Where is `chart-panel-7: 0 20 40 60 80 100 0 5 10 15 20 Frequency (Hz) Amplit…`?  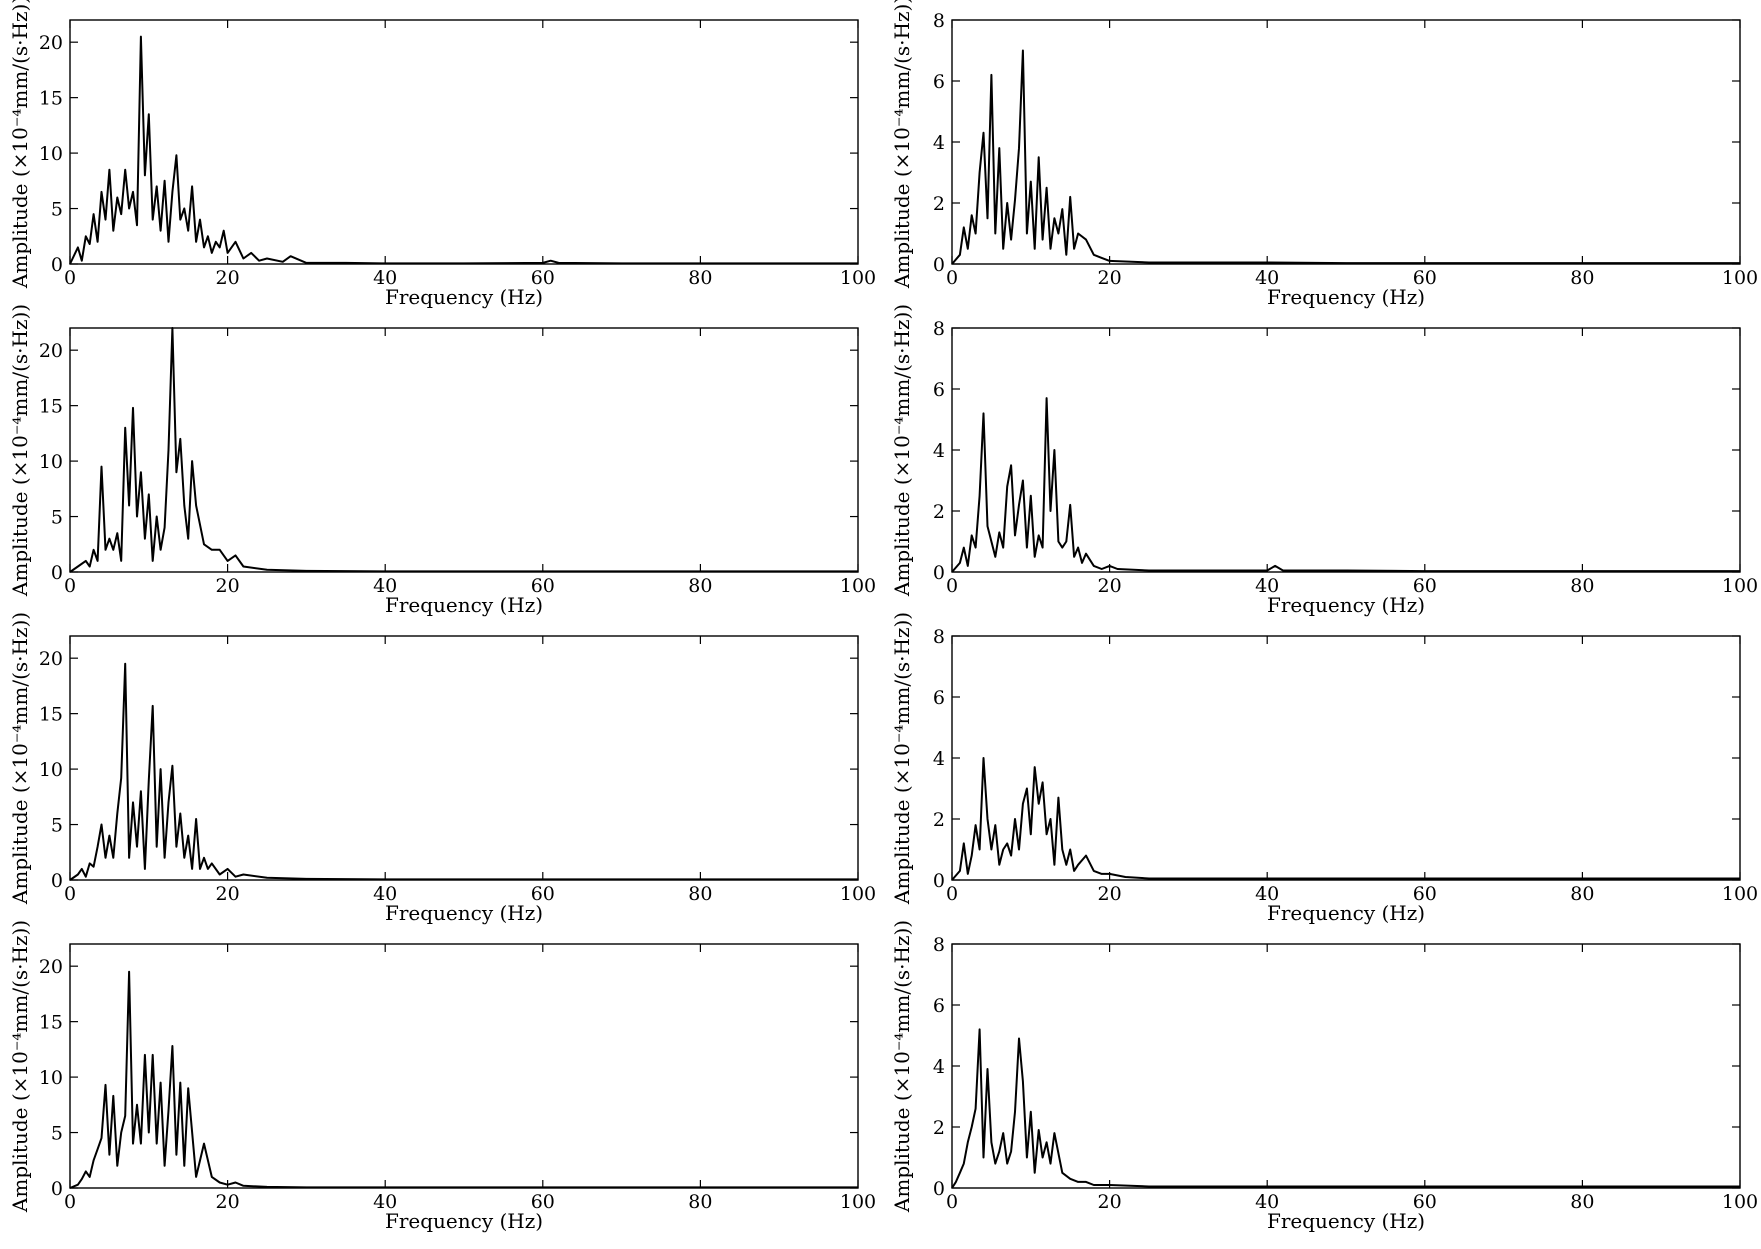 chart-panel-7: 0 20 40 60 80 100 0 5 10 15 20 Frequency (Hz) Amplit… is located at coordinates (442, 1076).